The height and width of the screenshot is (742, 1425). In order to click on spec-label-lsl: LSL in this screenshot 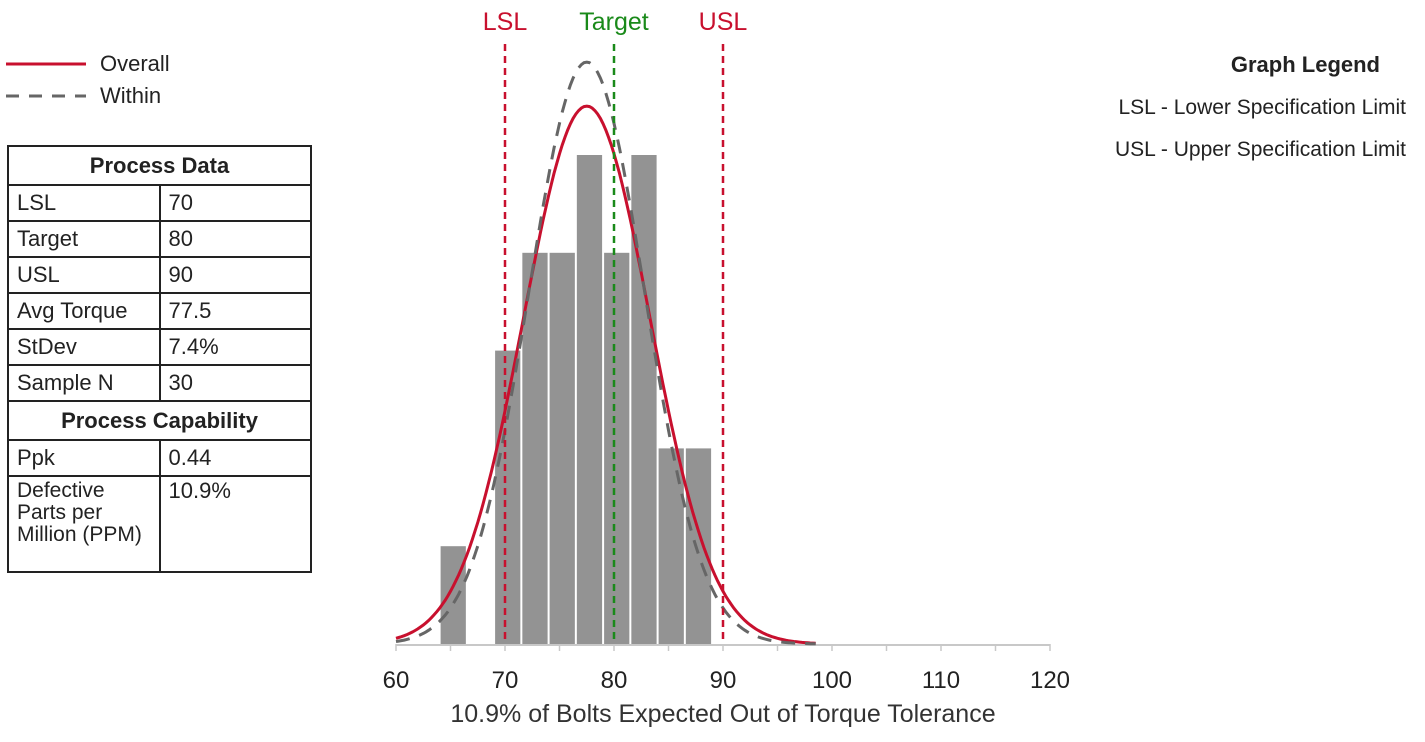, I will do `click(505, 22)`.